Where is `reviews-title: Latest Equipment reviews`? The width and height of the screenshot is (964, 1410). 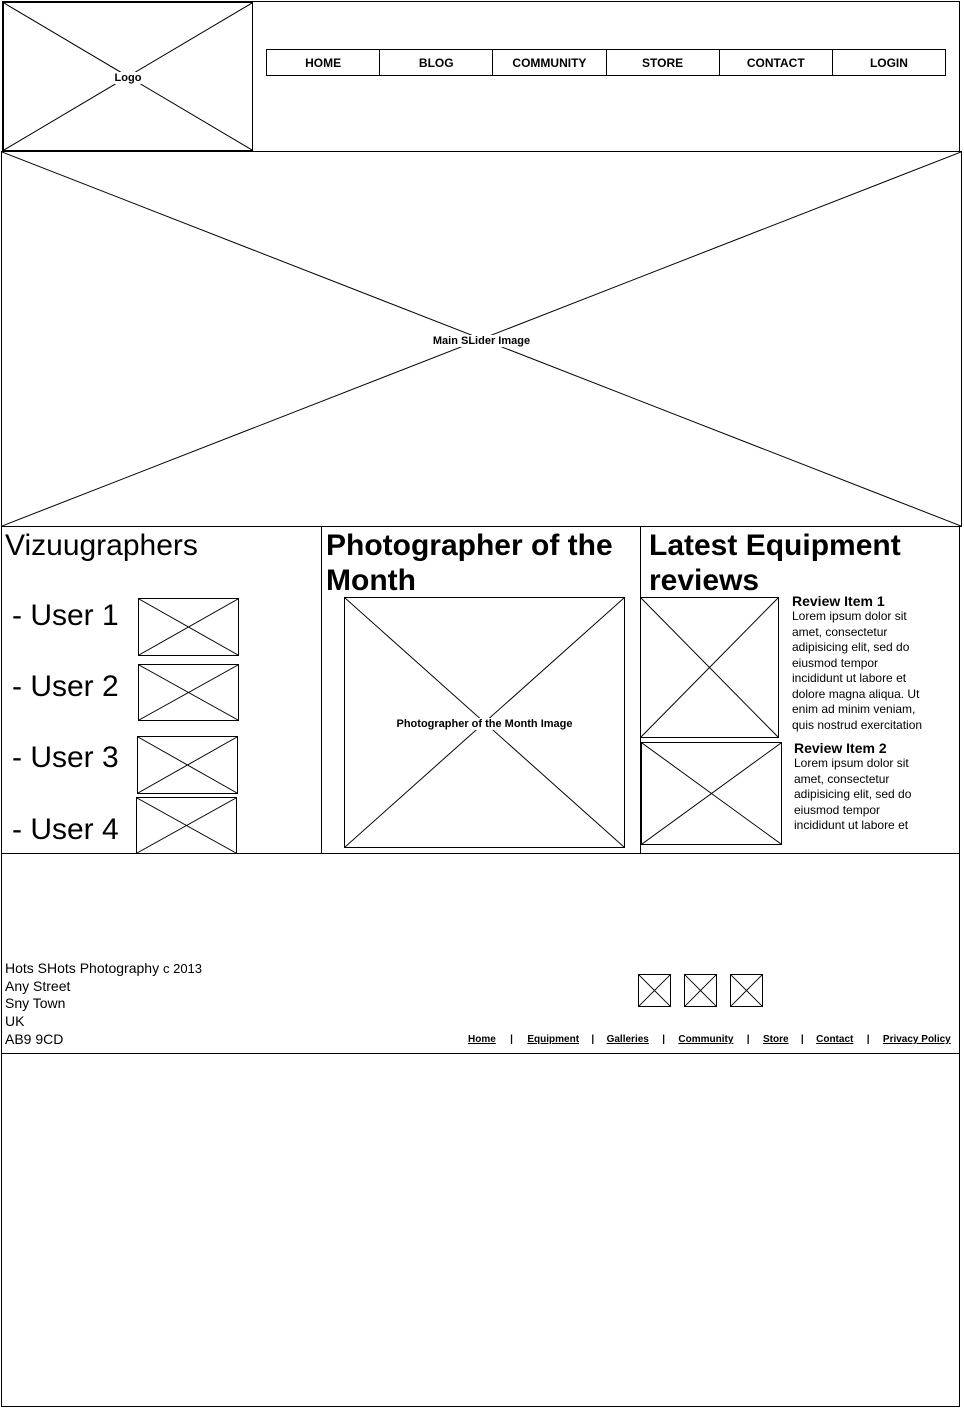 reviews-title: Latest Equipment reviews is located at coordinates (775, 563).